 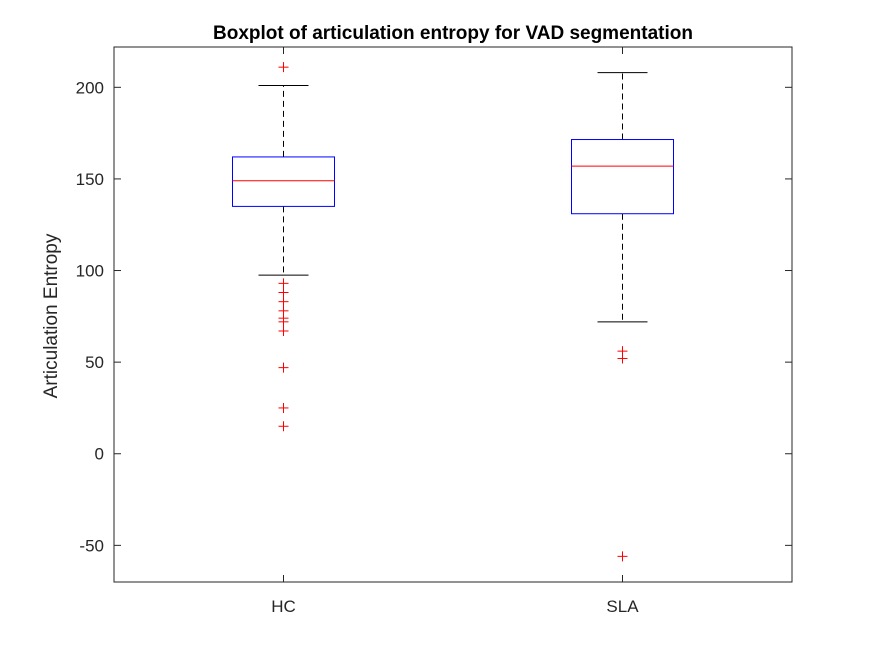 I want to click on y-tick-label: 150, so click(x=90, y=179).